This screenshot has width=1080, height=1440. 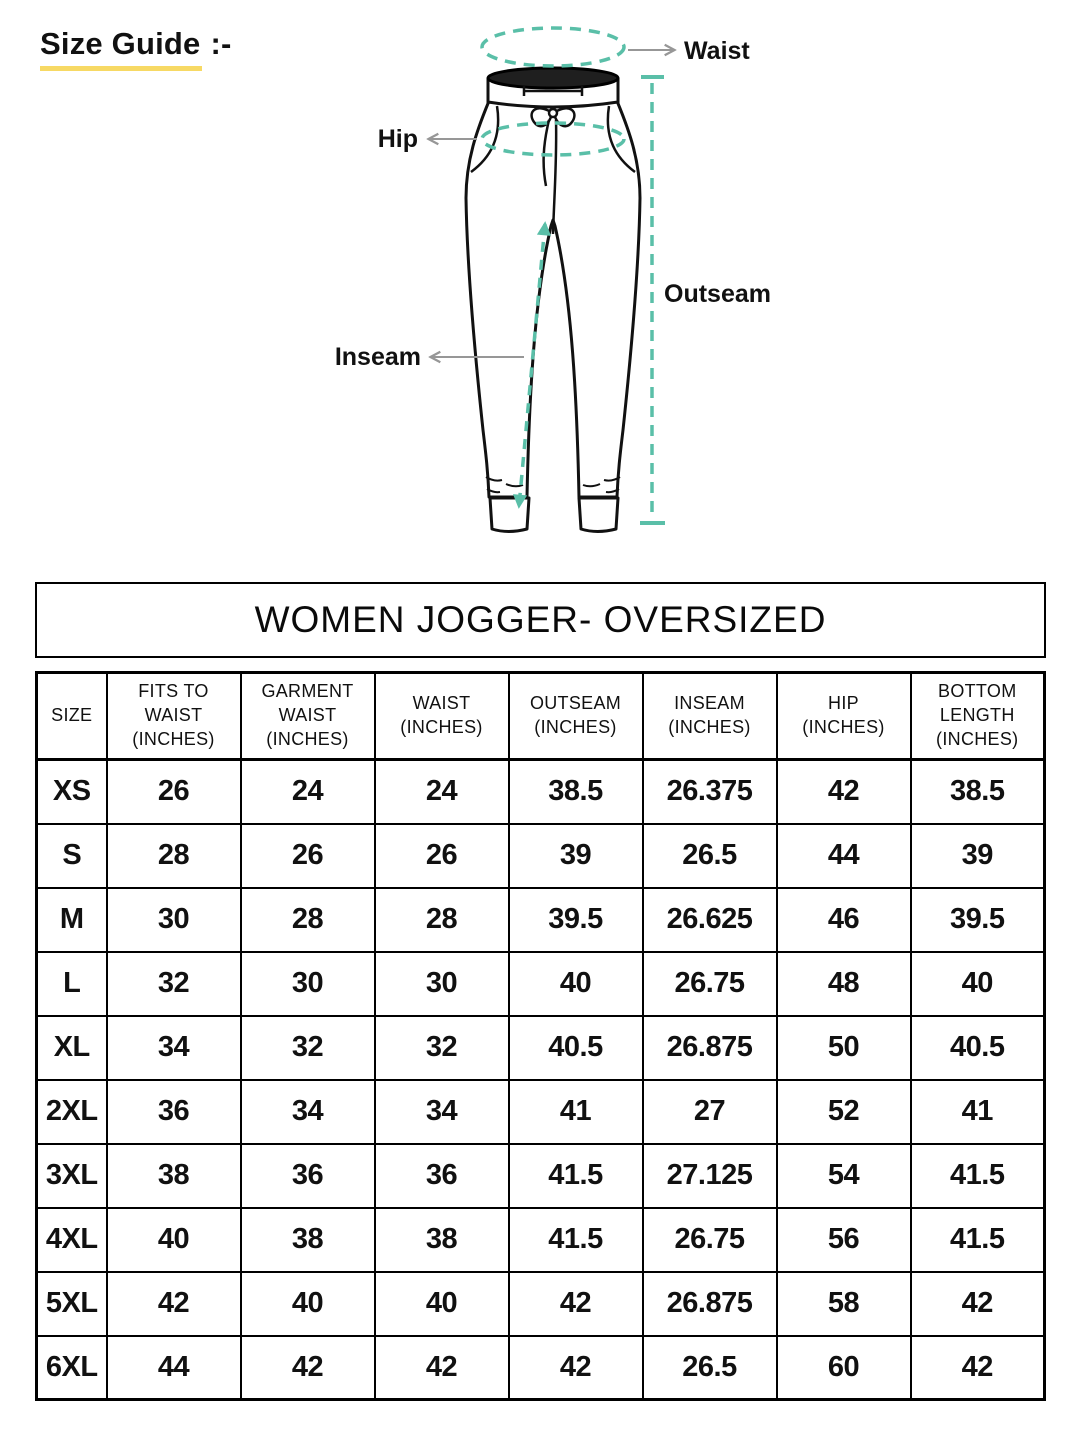 What do you see at coordinates (71, 791) in the screenshot?
I see `size-cell: XS` at bounding box center [71, 791].